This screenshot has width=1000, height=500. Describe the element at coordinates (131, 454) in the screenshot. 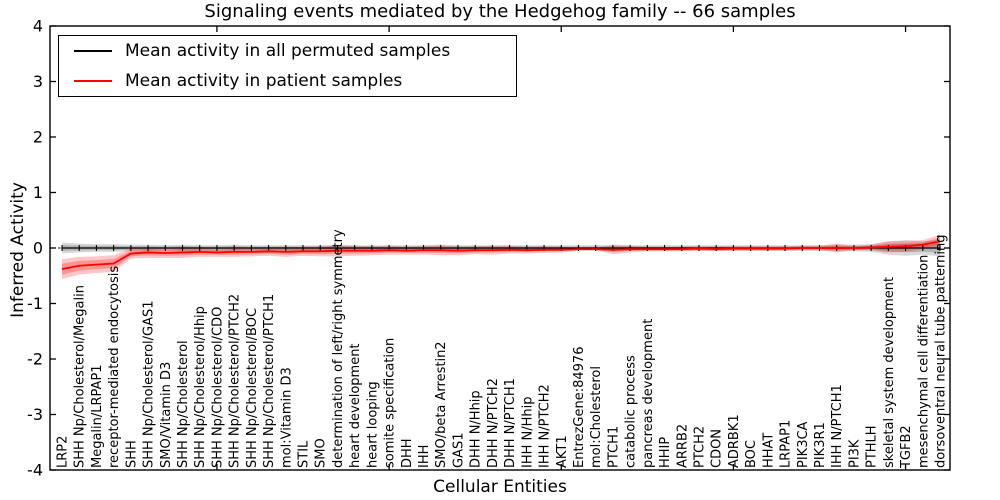

I see `x-tick-label: SHH` at that location.